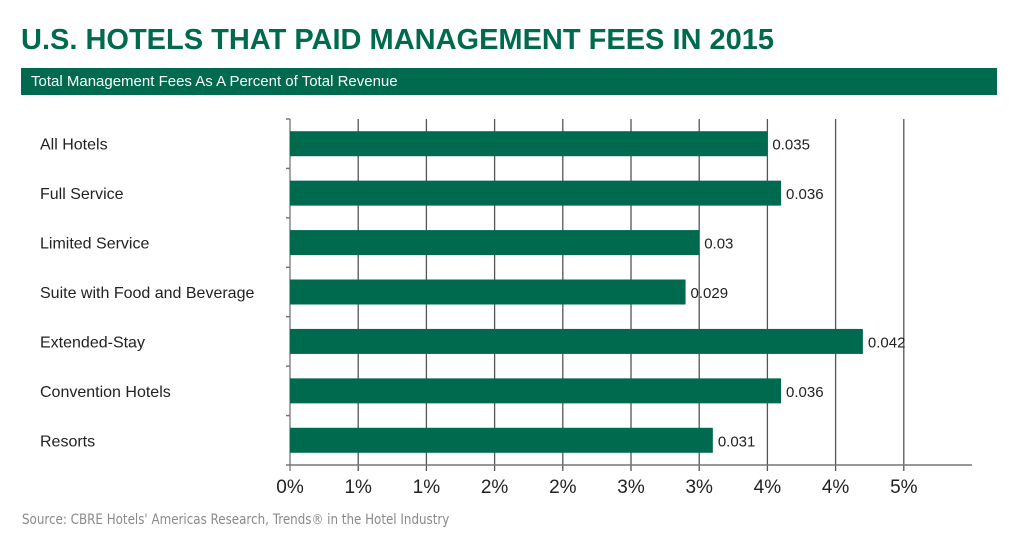  I want to click on data-label: 0.042, so click(887, 342).